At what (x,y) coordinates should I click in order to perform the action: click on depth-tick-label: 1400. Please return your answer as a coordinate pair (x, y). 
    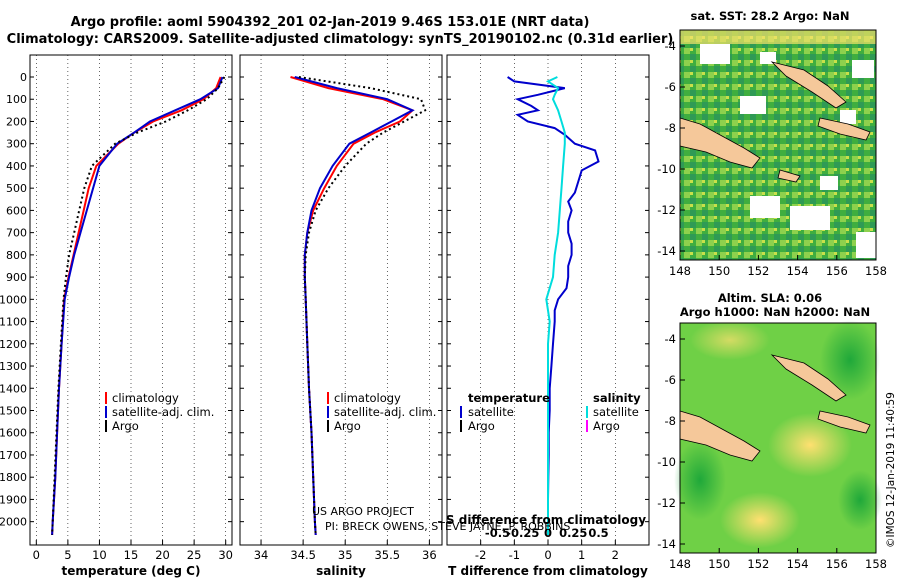
    Looking at the image, I should click on (13, 388).